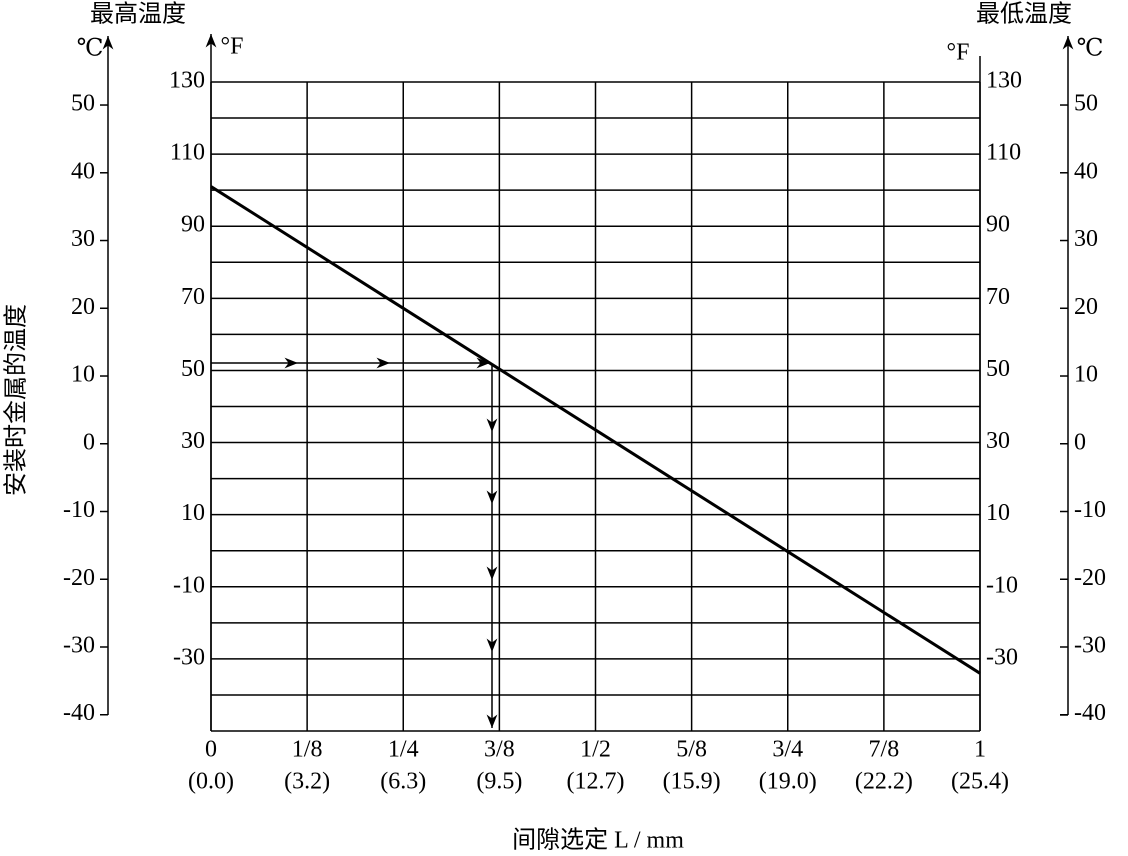 Image resolution: width=1128 pixels, height=856 pixels. Describe the element at coordinates (193, 441) in the screenshot. I see `y-tick-label-left: 30` at that location.